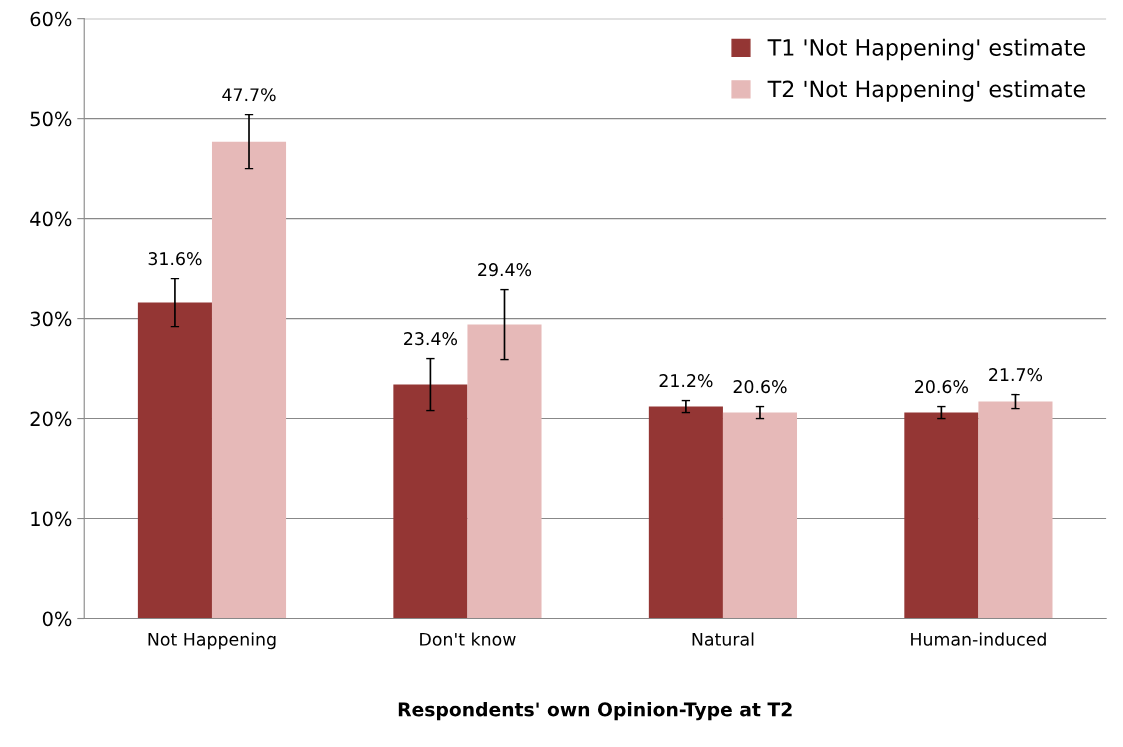 The width and height of the screenshot is (1123, 747). Describe the element at coordinates (51, 519) in the screenshot. I see `y-tick-label: 10%` at that location.